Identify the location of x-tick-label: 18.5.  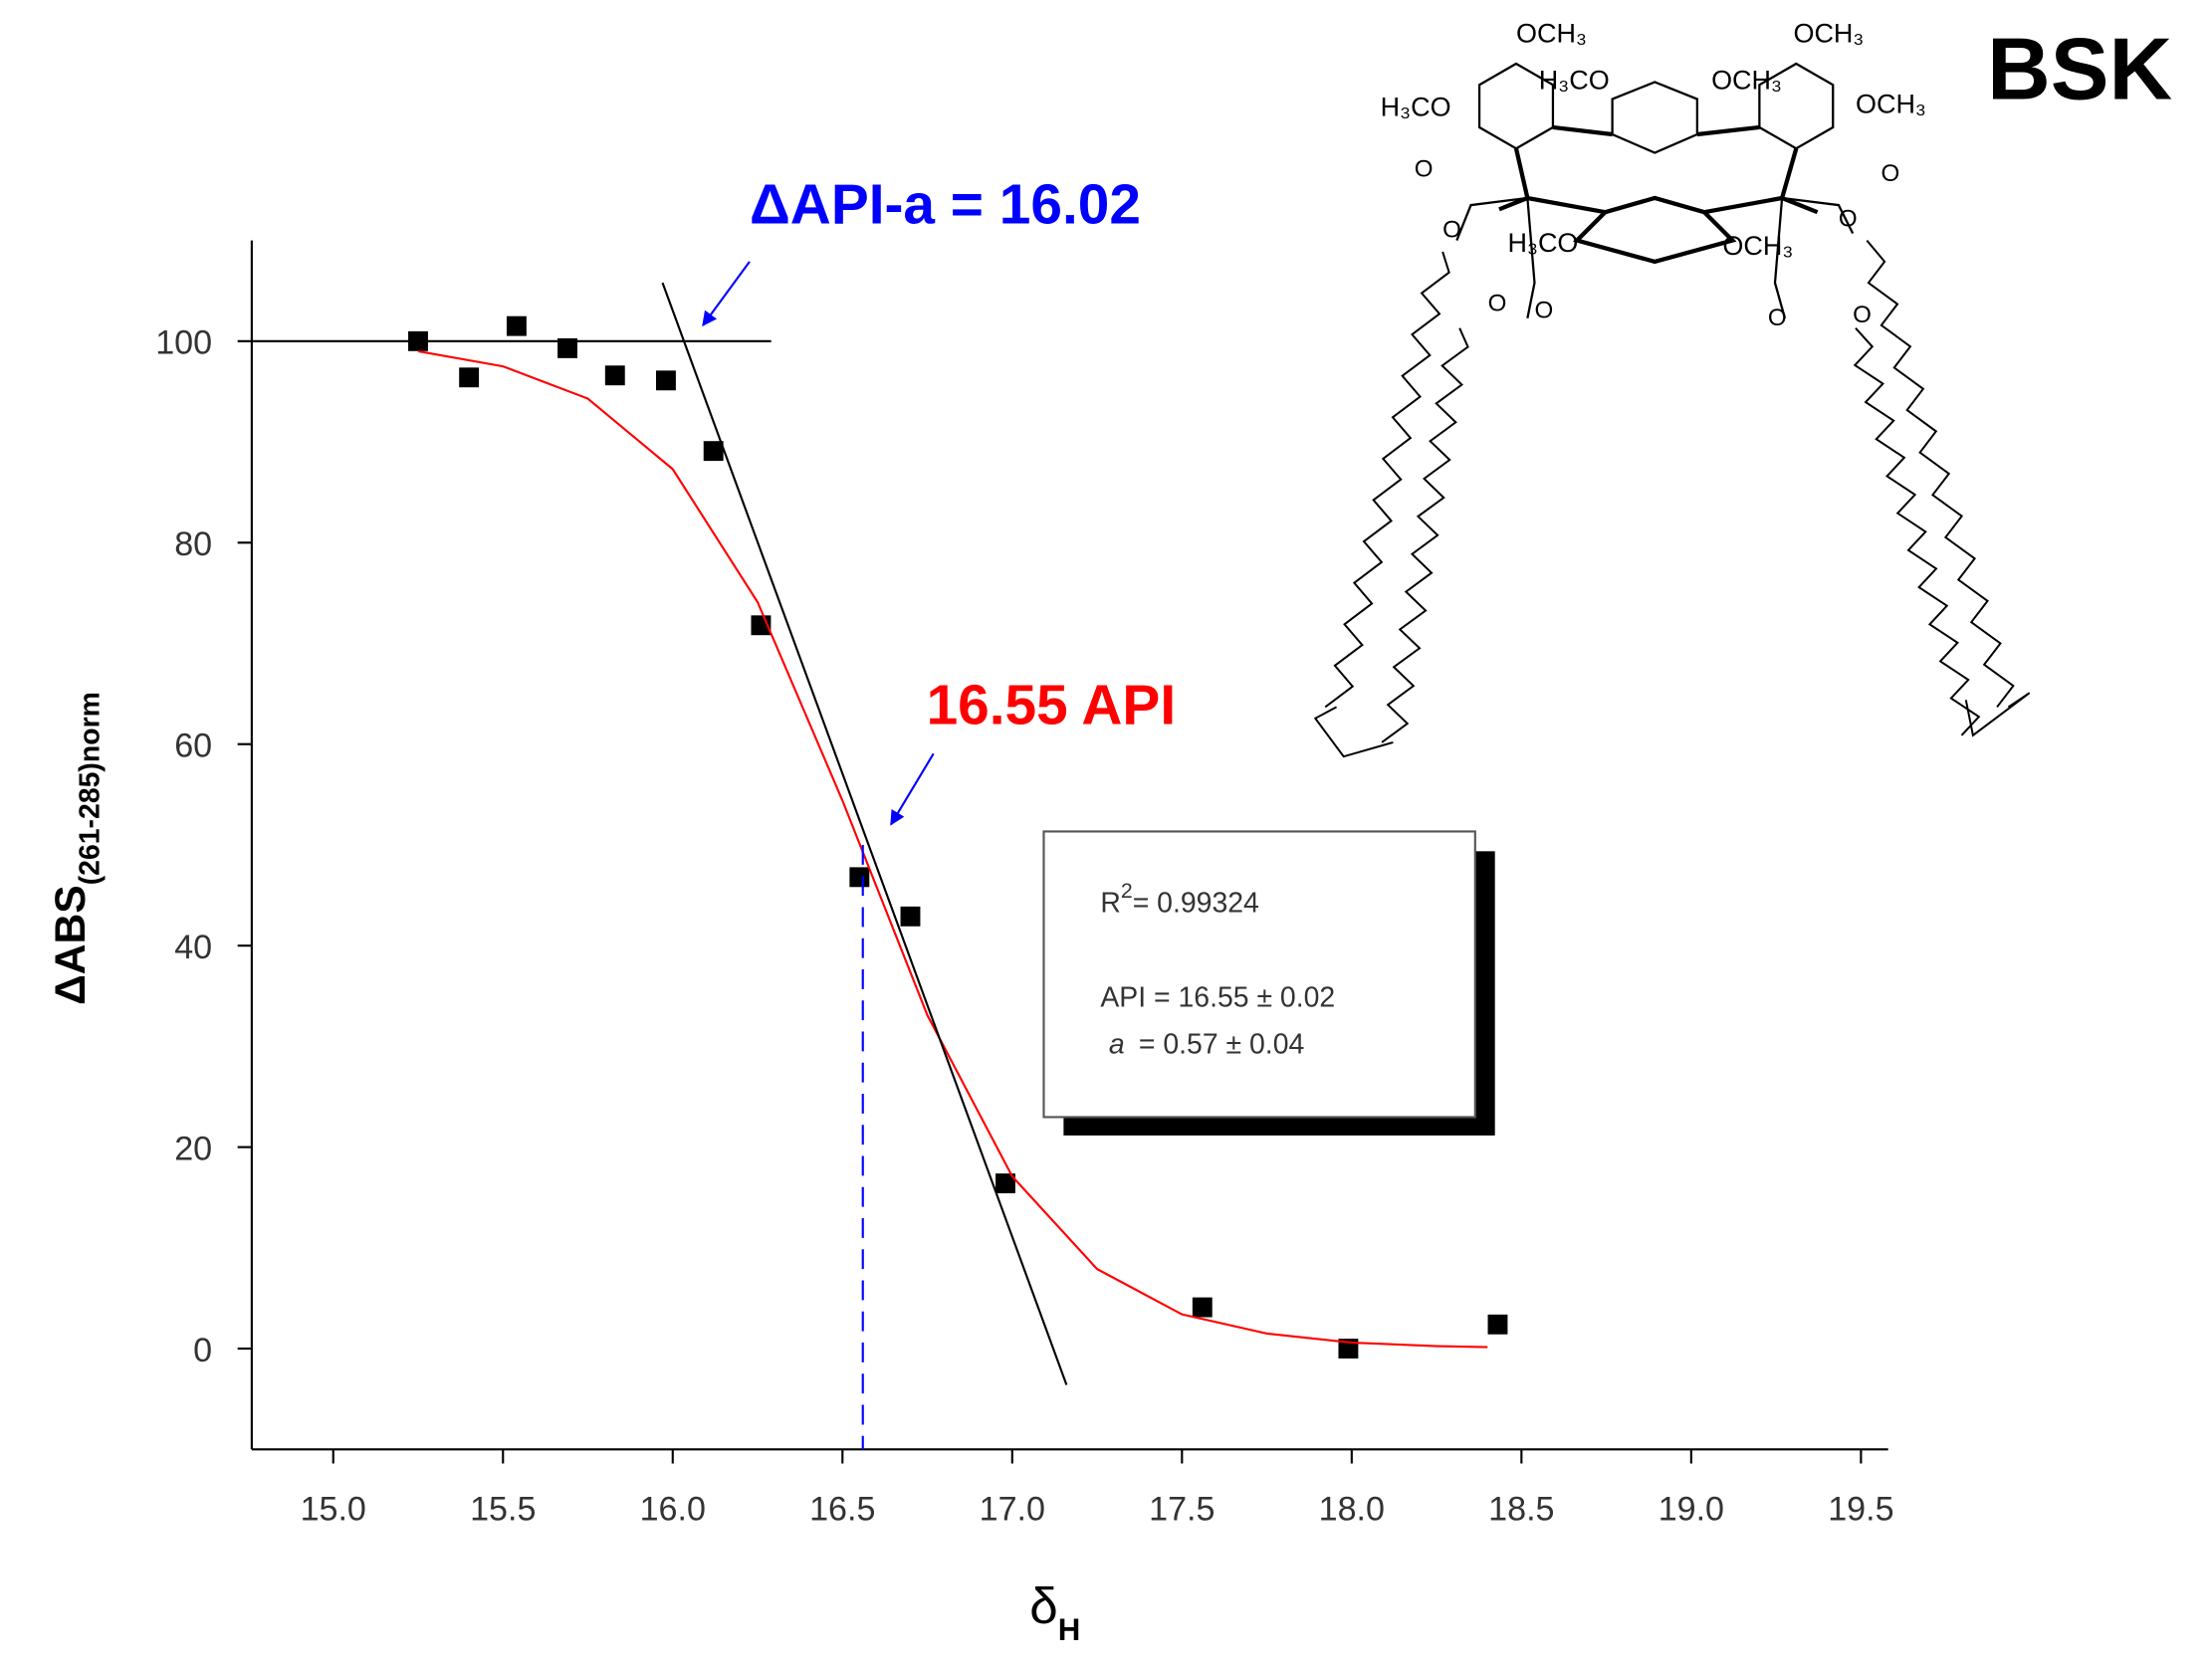
(1521, 1509).